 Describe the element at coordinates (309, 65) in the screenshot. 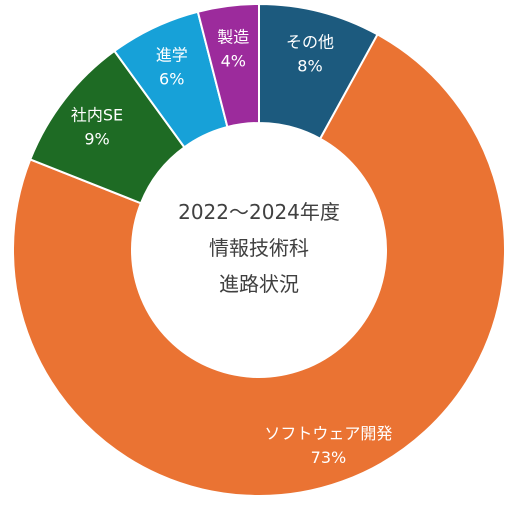

I see `slice-percent-0: 8%` at that location.